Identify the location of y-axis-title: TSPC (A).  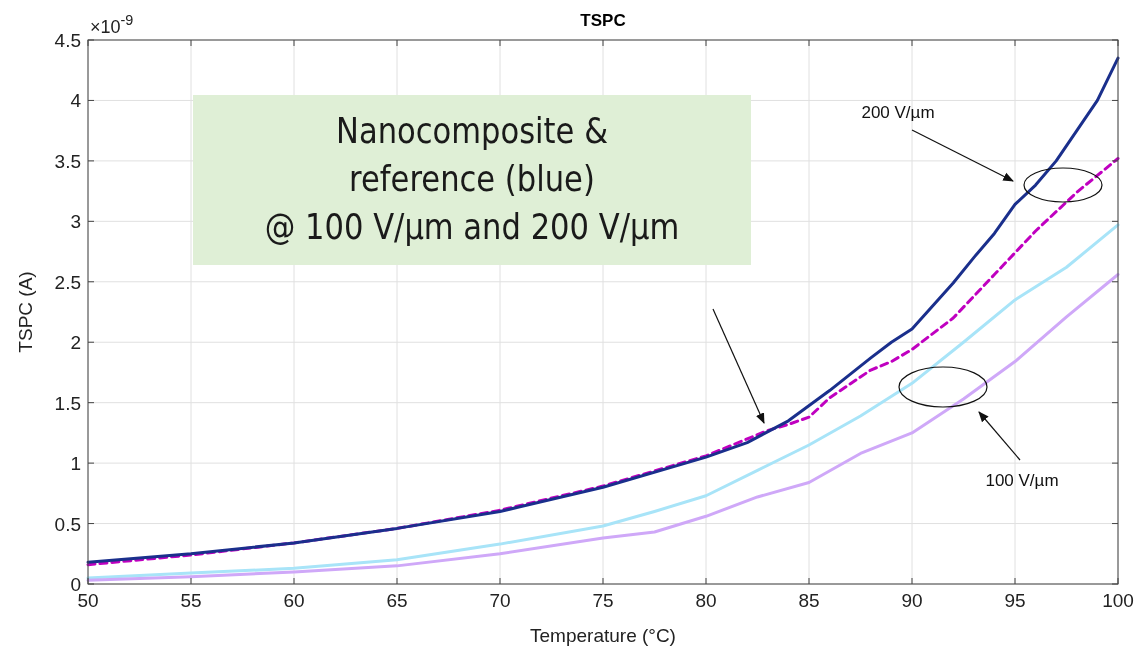
(25, 312).